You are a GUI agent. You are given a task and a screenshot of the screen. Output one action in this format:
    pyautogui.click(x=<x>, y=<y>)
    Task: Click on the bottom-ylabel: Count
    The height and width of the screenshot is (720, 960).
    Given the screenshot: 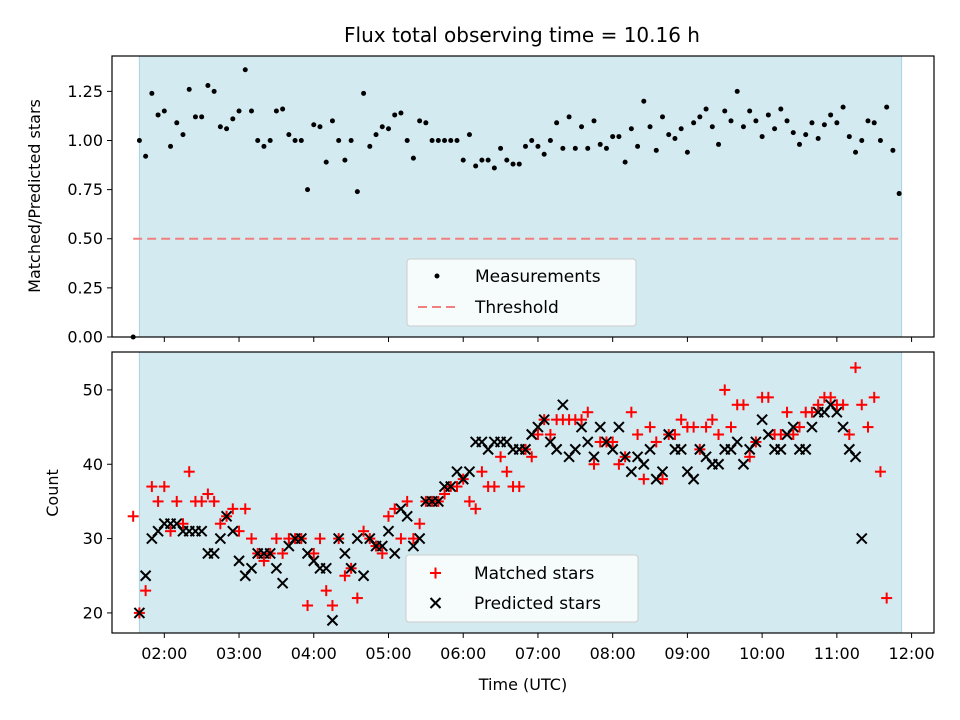 What is the action you would take?
    pyautogui.click(x=52, y=493)
    